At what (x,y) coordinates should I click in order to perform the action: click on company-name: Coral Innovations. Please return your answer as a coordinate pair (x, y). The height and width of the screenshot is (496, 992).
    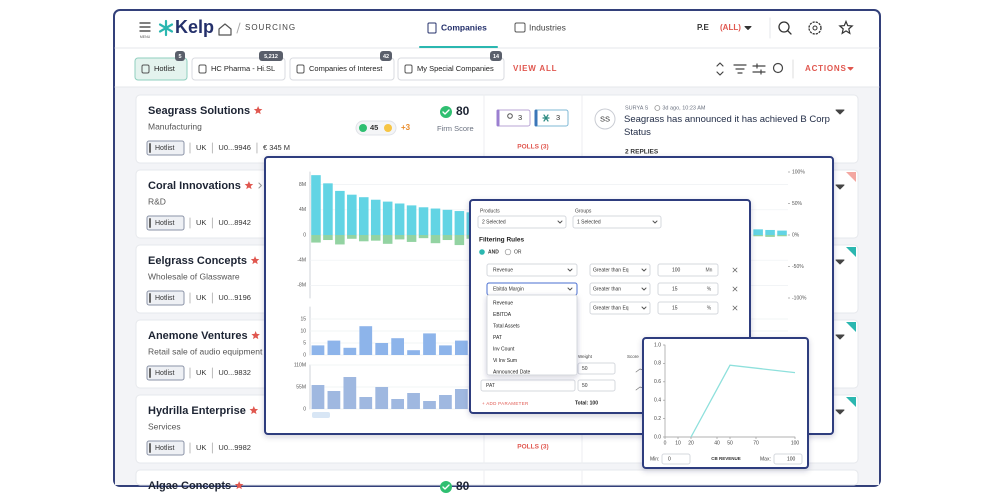
    Looking at the image, I should click on (194, 186).